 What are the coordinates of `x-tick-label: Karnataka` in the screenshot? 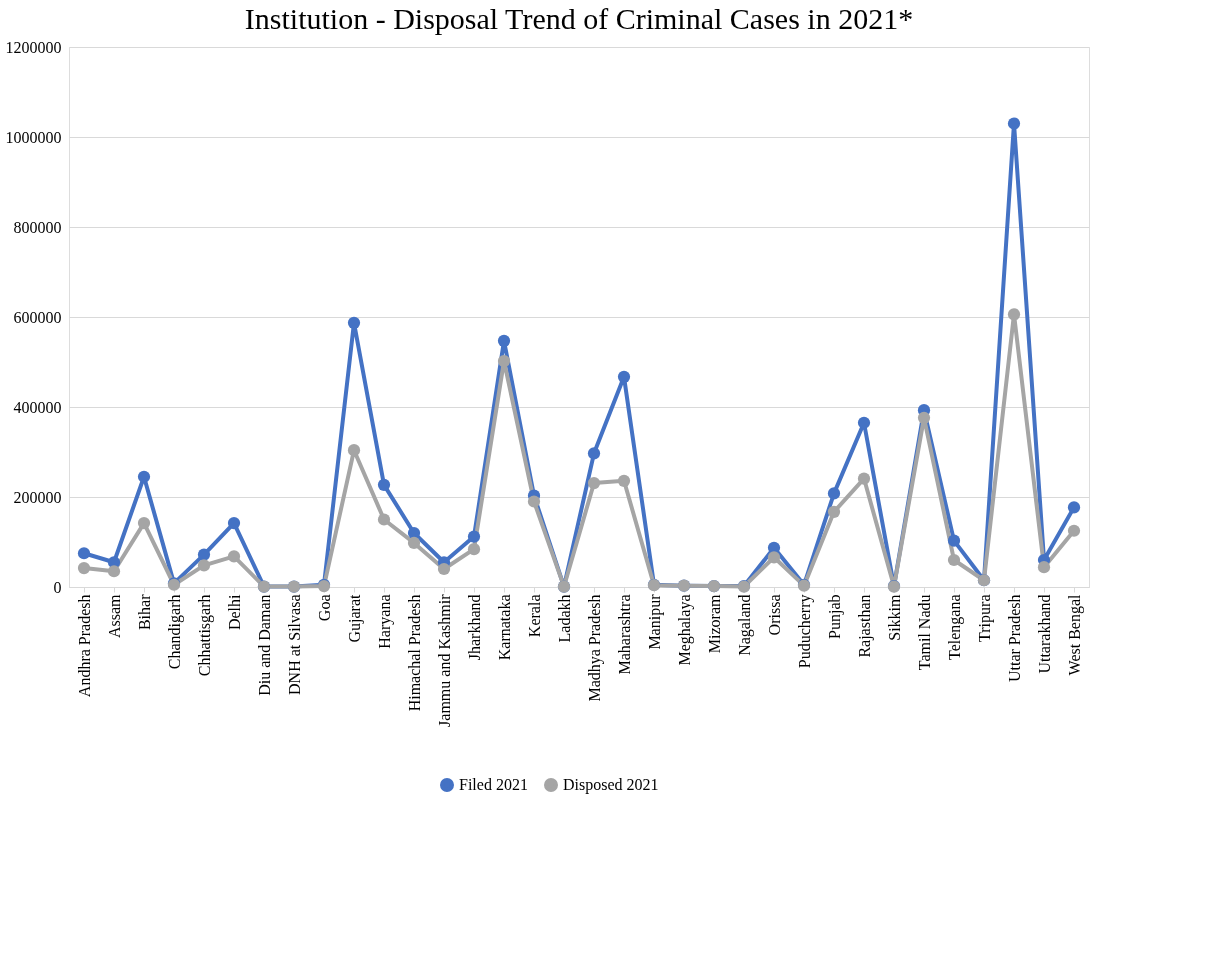 It's located at (504, 627).